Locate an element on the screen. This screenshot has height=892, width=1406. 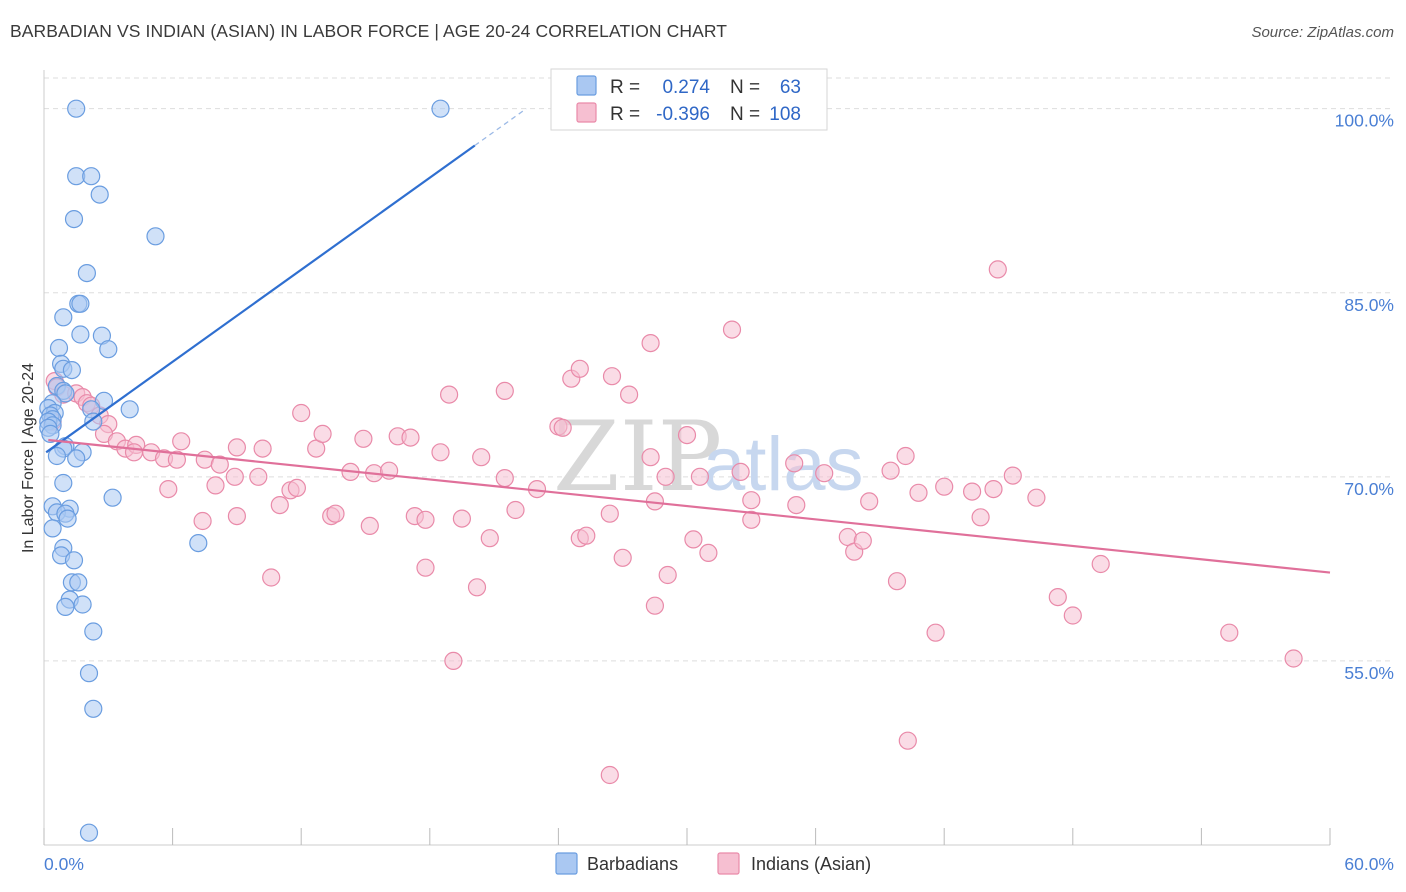
legend-swatch-blue is located at coordinates (586, 85).